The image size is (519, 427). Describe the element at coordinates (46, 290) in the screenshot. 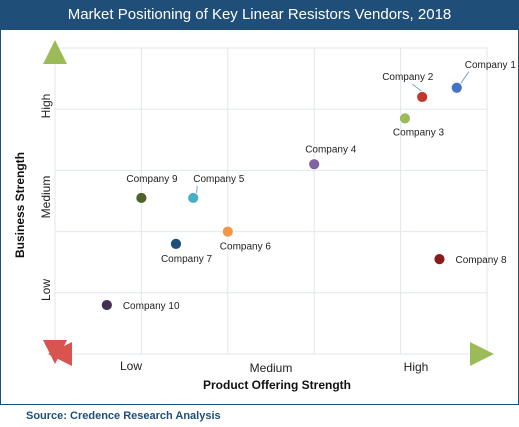

I see `y-tick-label-low: Low` at that location.